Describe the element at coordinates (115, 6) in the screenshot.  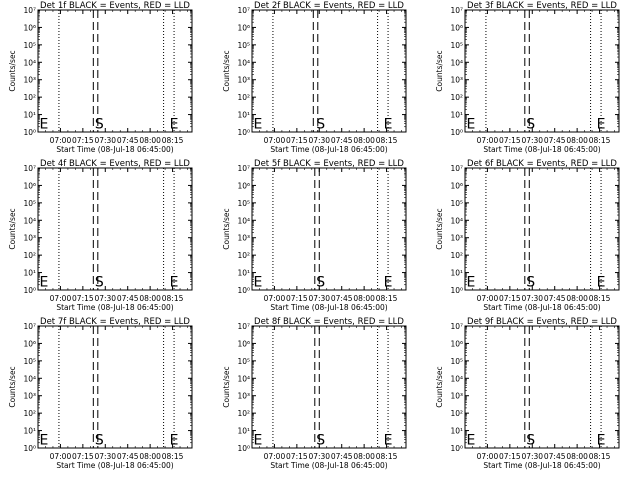
I see `panel-title: Det 1f BLACK = Events, RED = LLD` at that location.